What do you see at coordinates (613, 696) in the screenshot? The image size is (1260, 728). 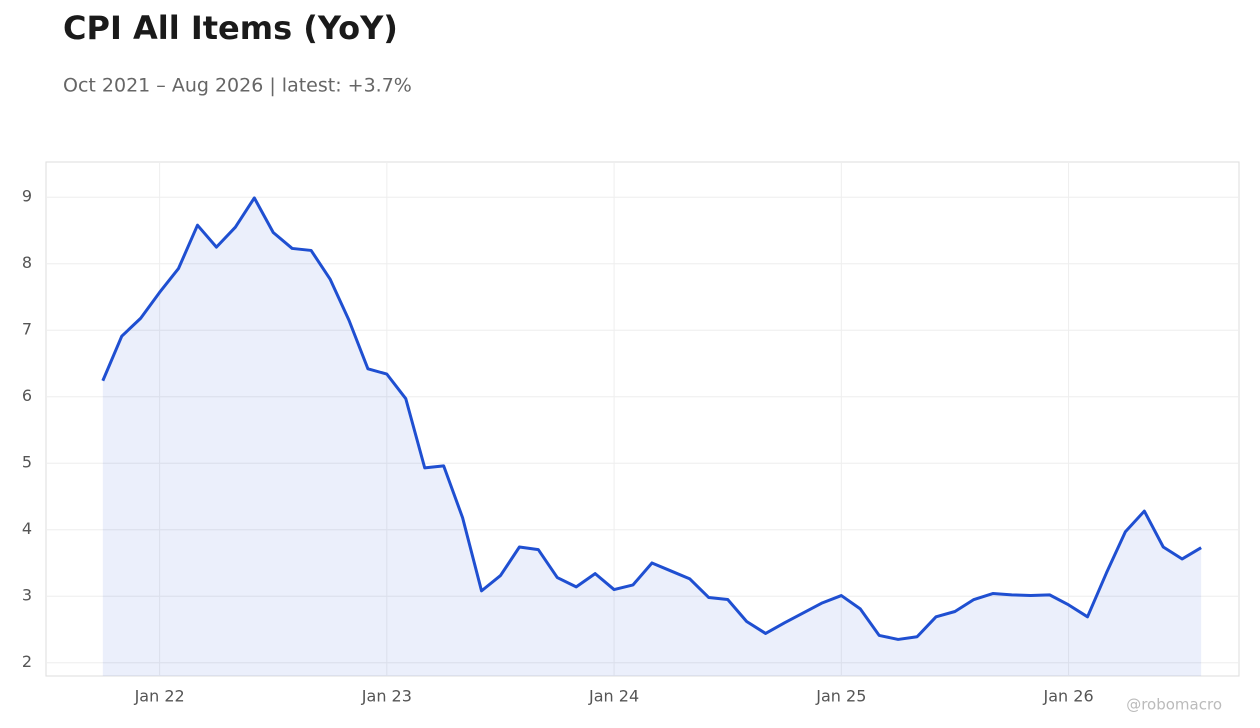 I see `x-tick-label: Jan 24` at bounding box center [613, 696].